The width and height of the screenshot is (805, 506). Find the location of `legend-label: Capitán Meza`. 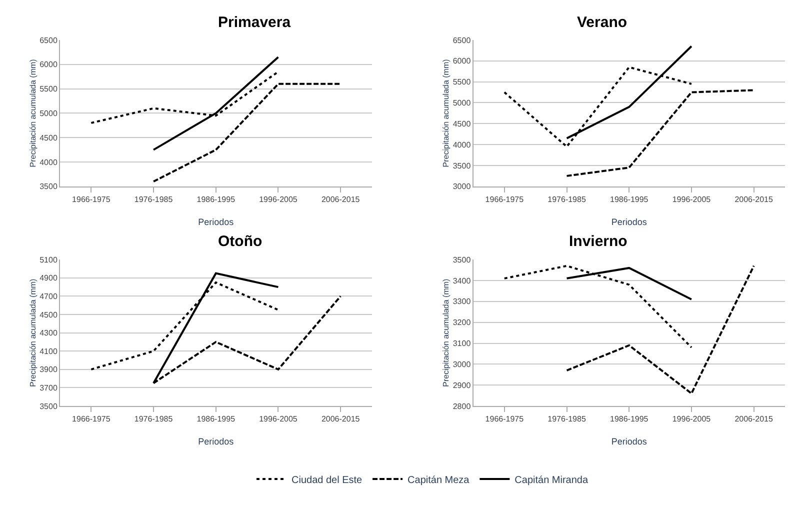

legend-label: Capitán Meza is located at coordinates (439, 480).